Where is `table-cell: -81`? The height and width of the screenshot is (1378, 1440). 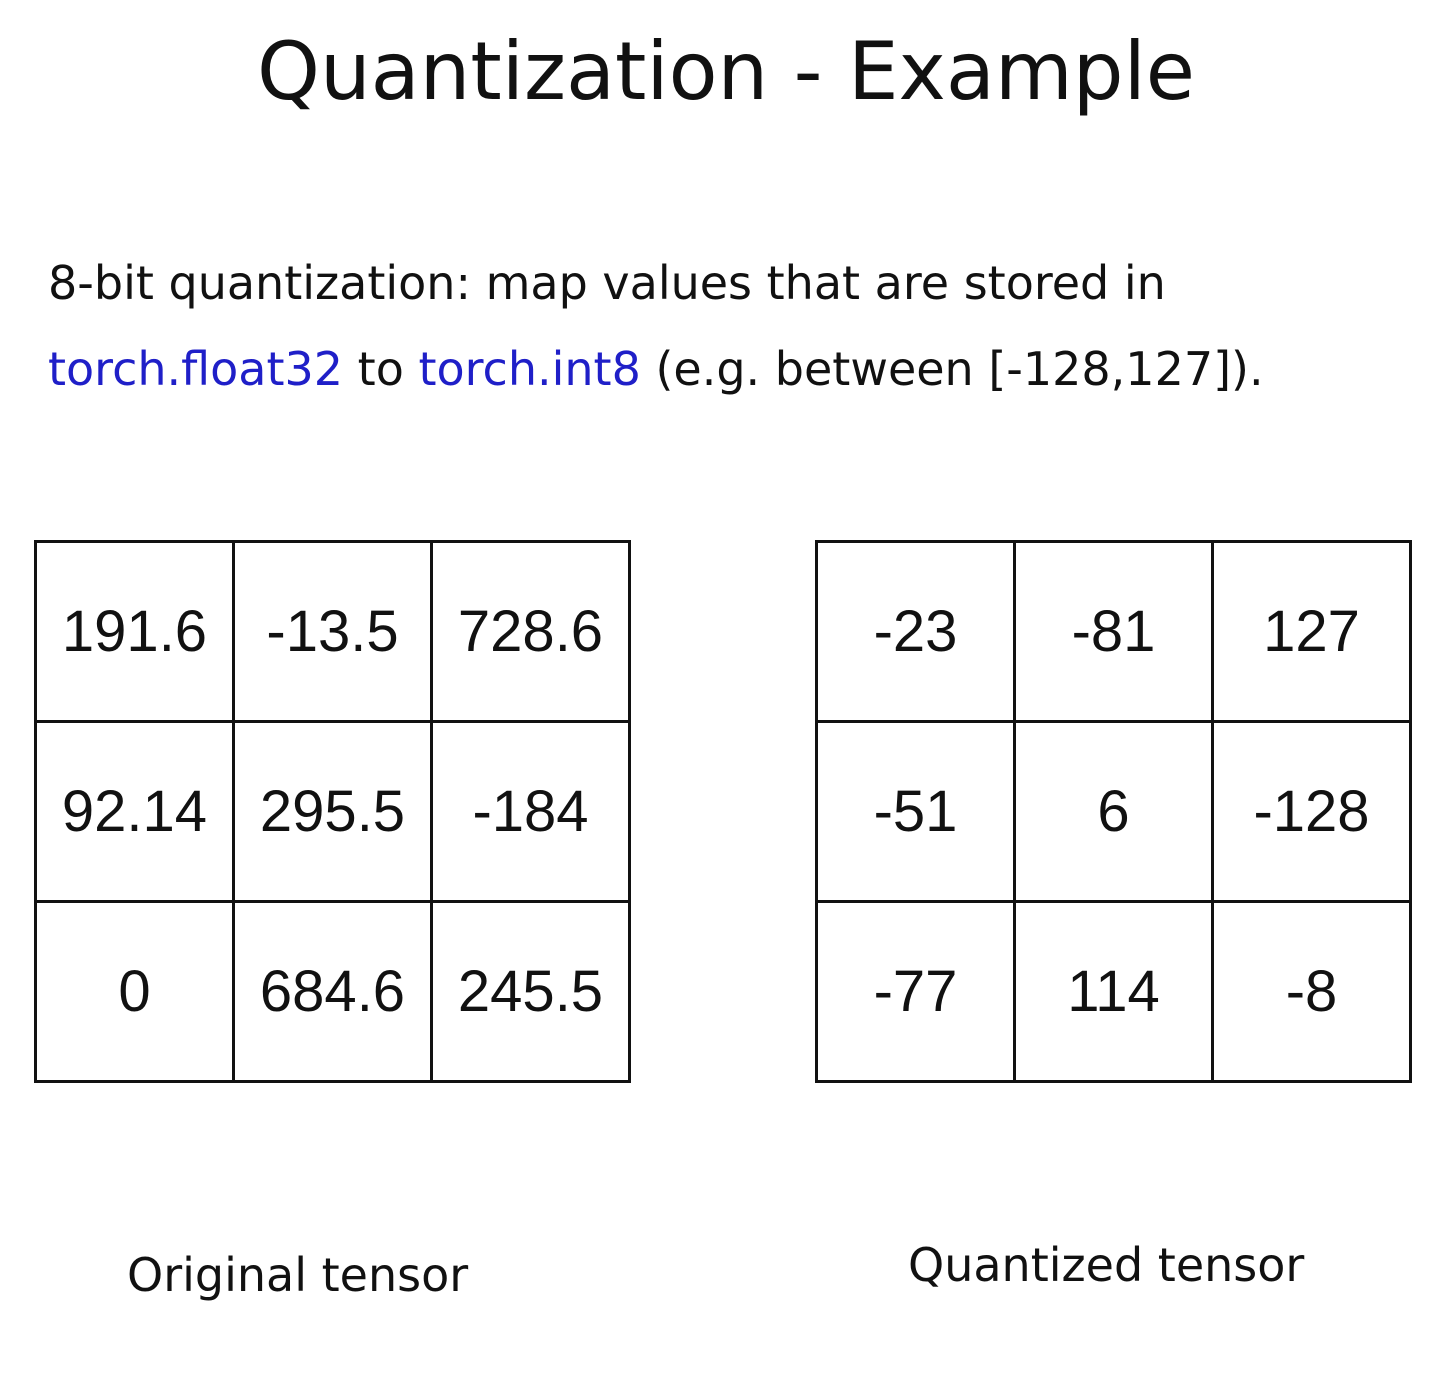
table-cell: -81 is located at coordinates (1114, 632).